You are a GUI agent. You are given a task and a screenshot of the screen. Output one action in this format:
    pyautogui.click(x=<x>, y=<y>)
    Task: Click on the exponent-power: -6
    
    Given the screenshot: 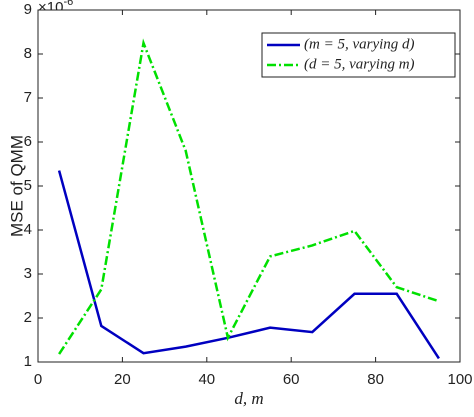 What is the action you would take?
    pyautogui.click(x=68, y=4)
    